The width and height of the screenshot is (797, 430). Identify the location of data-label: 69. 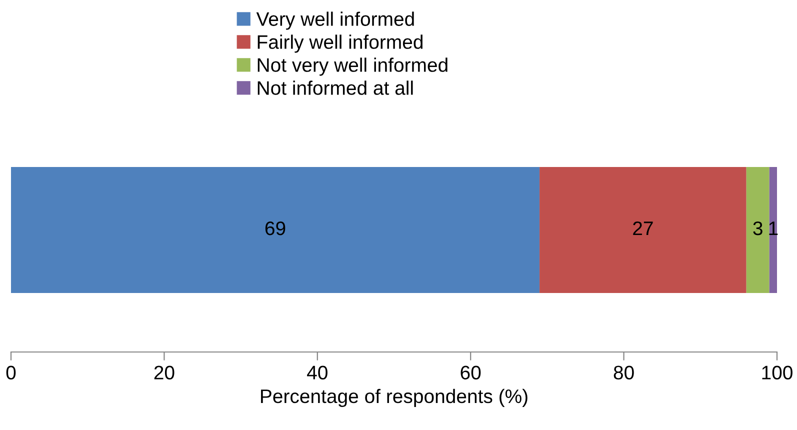
(275, 228).